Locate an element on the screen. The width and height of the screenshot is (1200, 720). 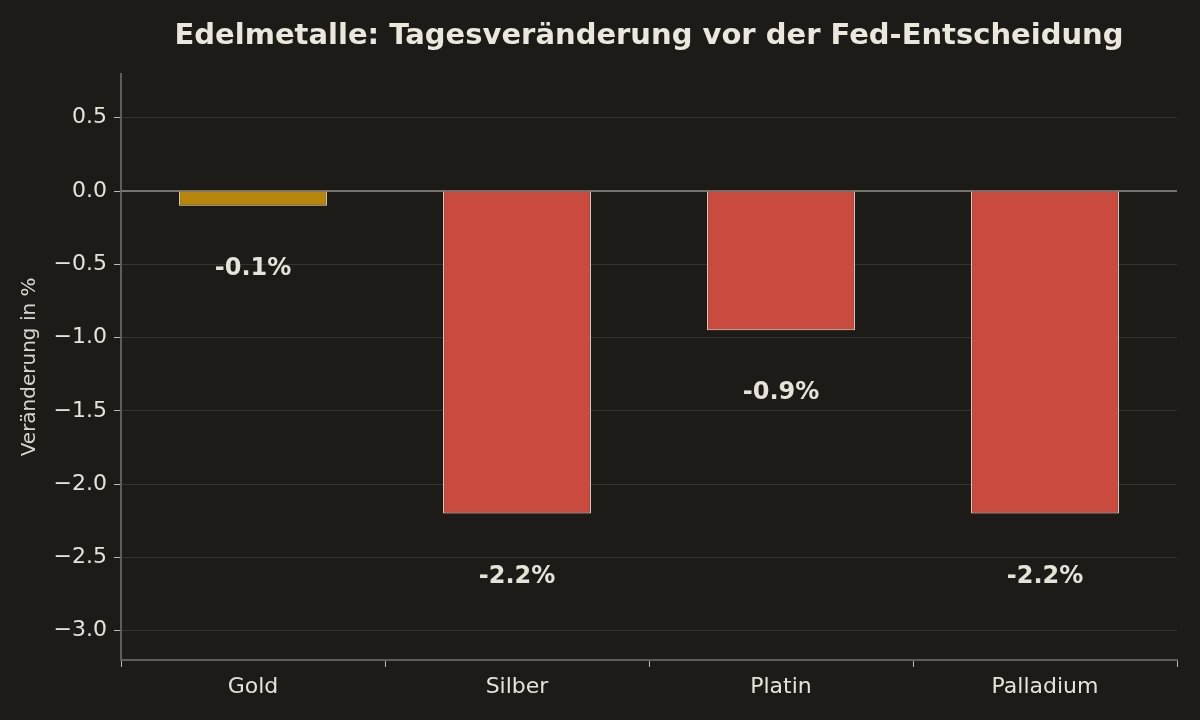
y-tick-label: −2.0 is located at coordinates (80, 482).